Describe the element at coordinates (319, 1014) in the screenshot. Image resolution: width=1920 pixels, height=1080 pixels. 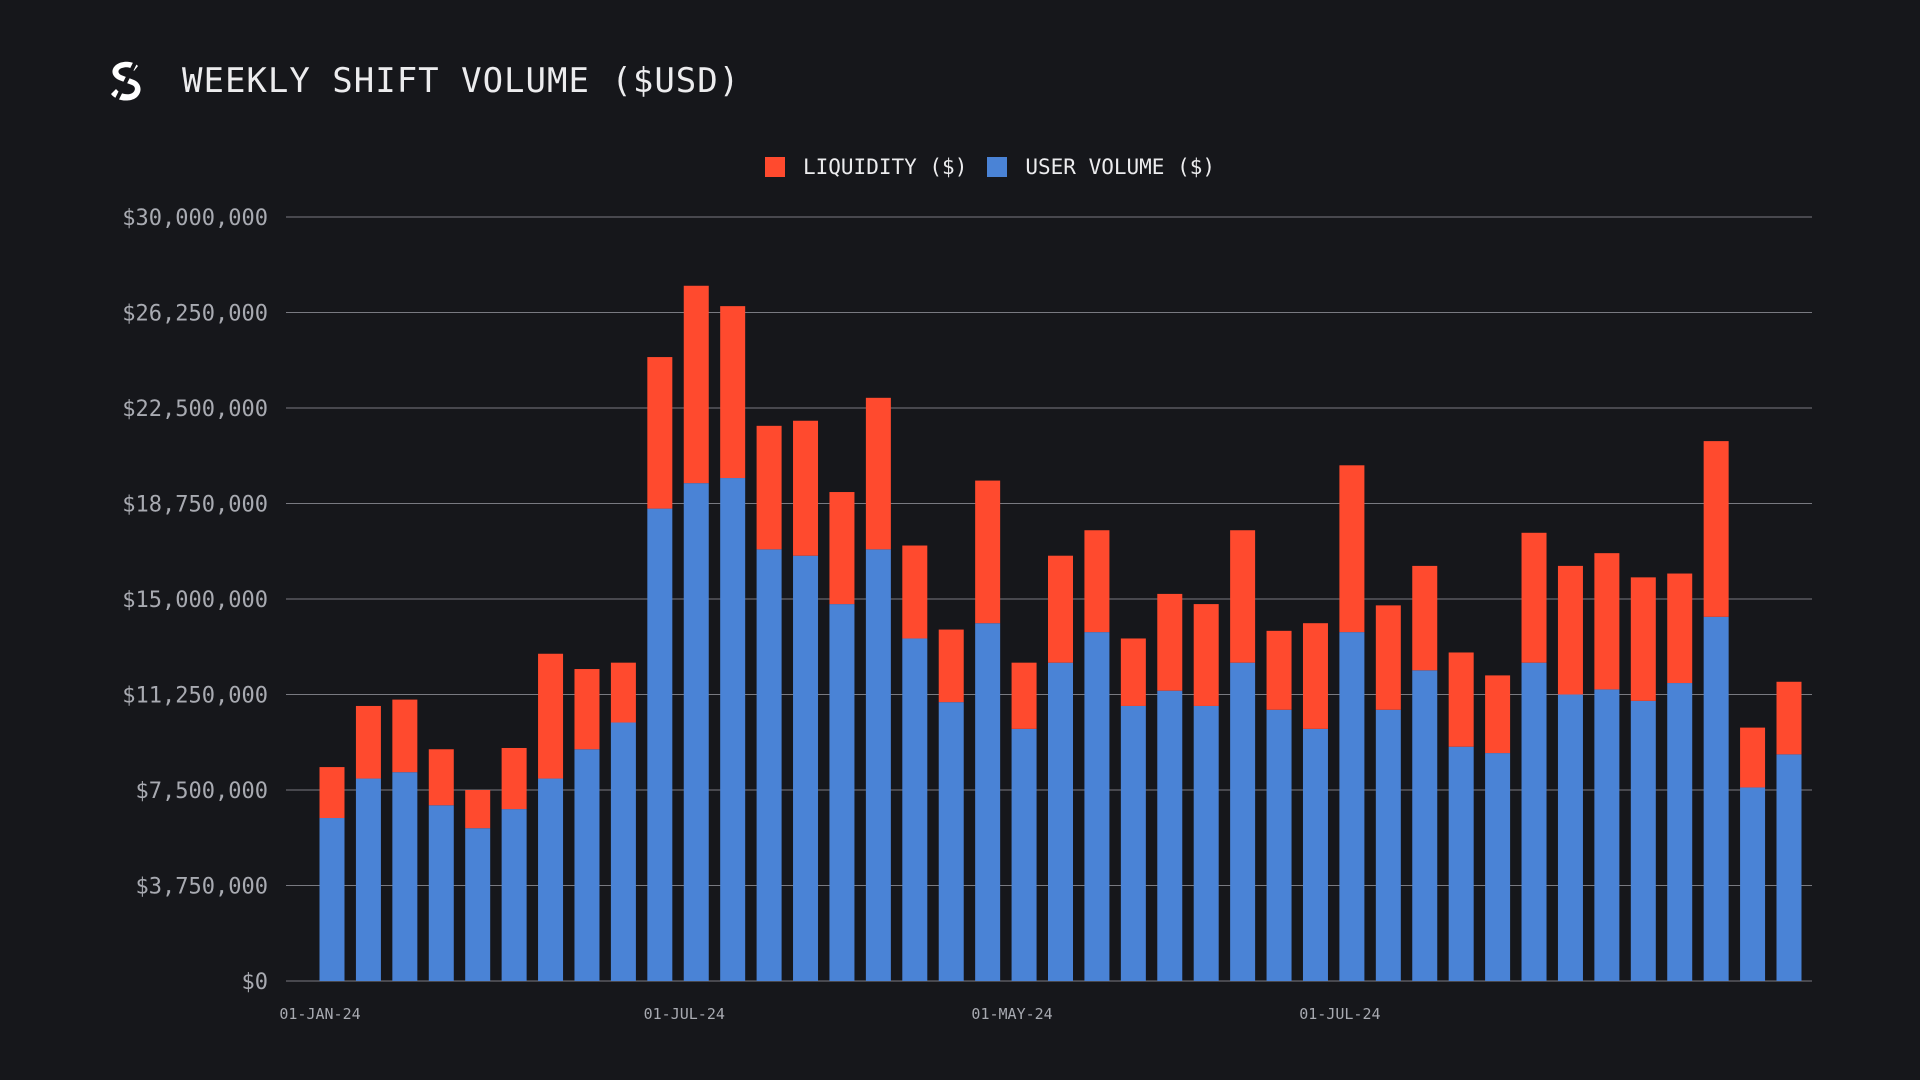
I see `x-tick-label: 01-JAN-24` at that location.